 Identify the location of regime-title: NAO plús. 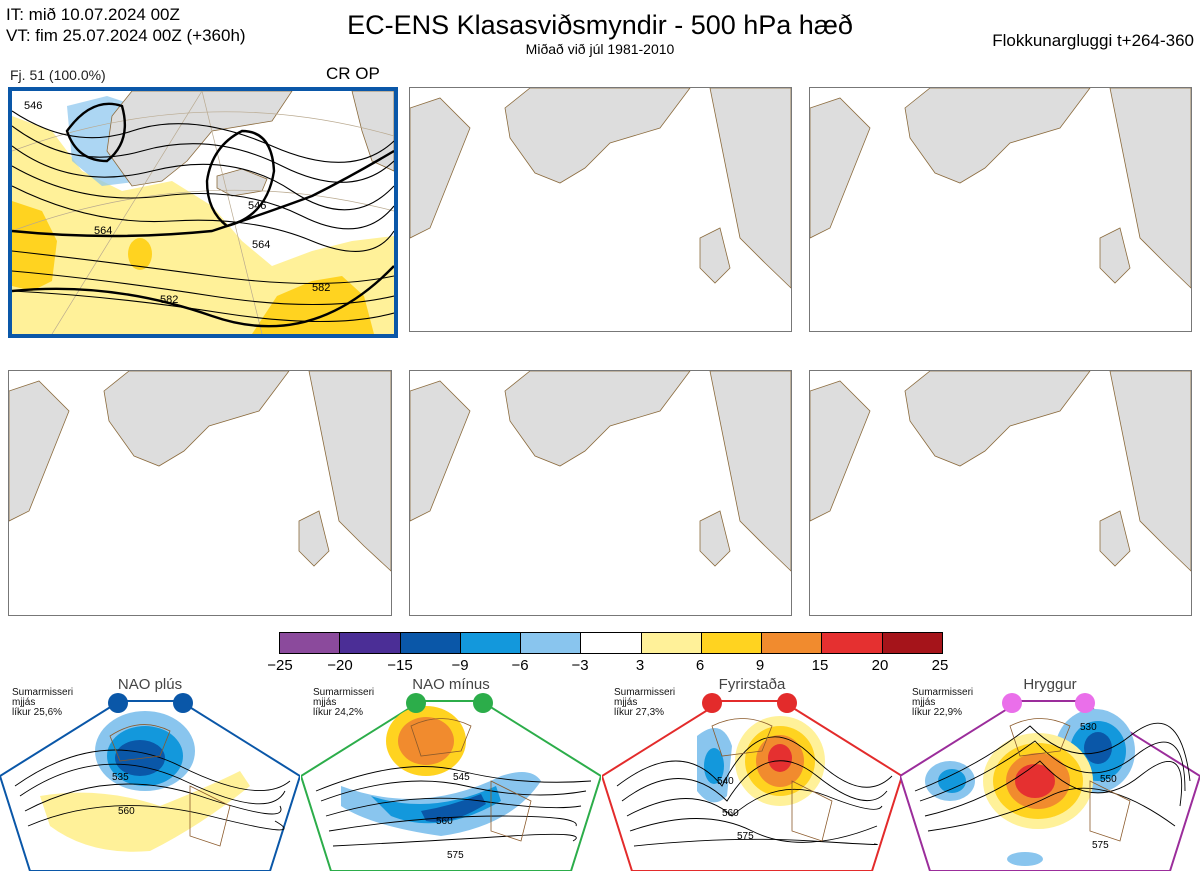
(150, 684).